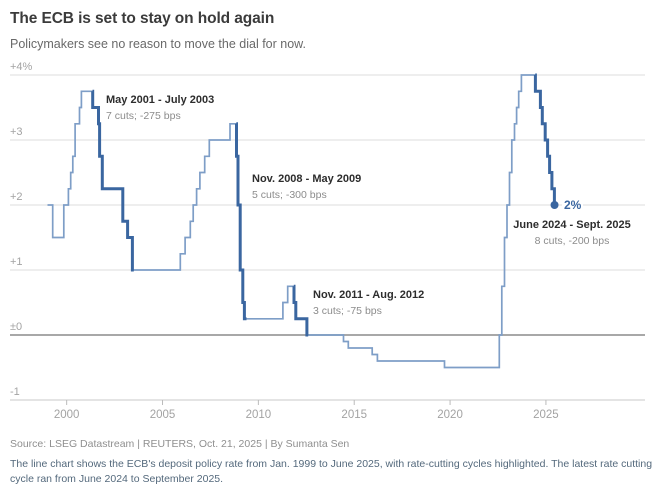 This screenshot has height=495, width=671. What do you see at coordinates (16, 262) in the screenshot?
I see `y-axis-label: +1` at bounding box center [16, 262].